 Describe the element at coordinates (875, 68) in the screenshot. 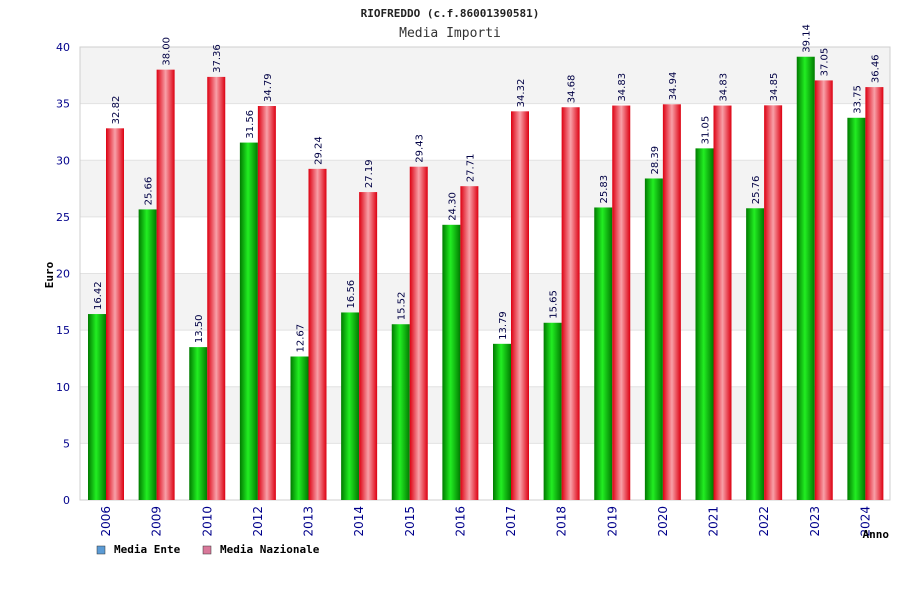

I see `value-label: 36.46` at that location.